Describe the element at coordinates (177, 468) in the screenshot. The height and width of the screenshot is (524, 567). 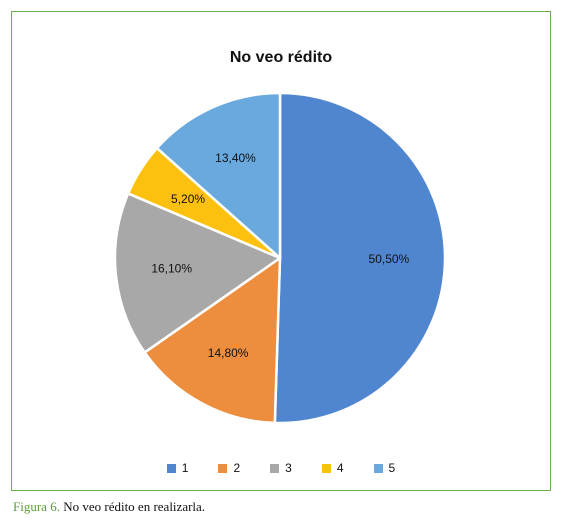
I see `legend-item-1: 1` at that location.